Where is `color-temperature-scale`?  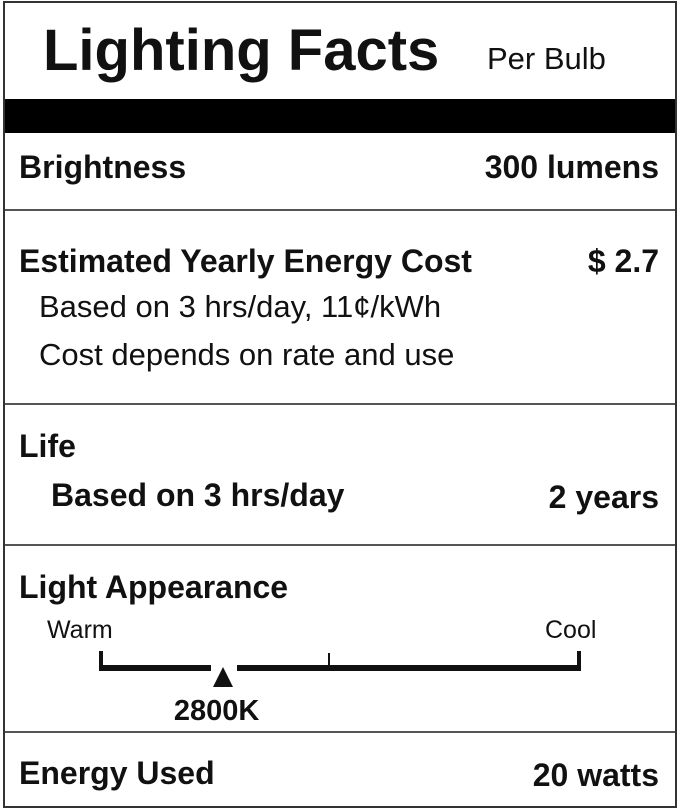 color-temperature-scale is located at coordinates (340, 671).